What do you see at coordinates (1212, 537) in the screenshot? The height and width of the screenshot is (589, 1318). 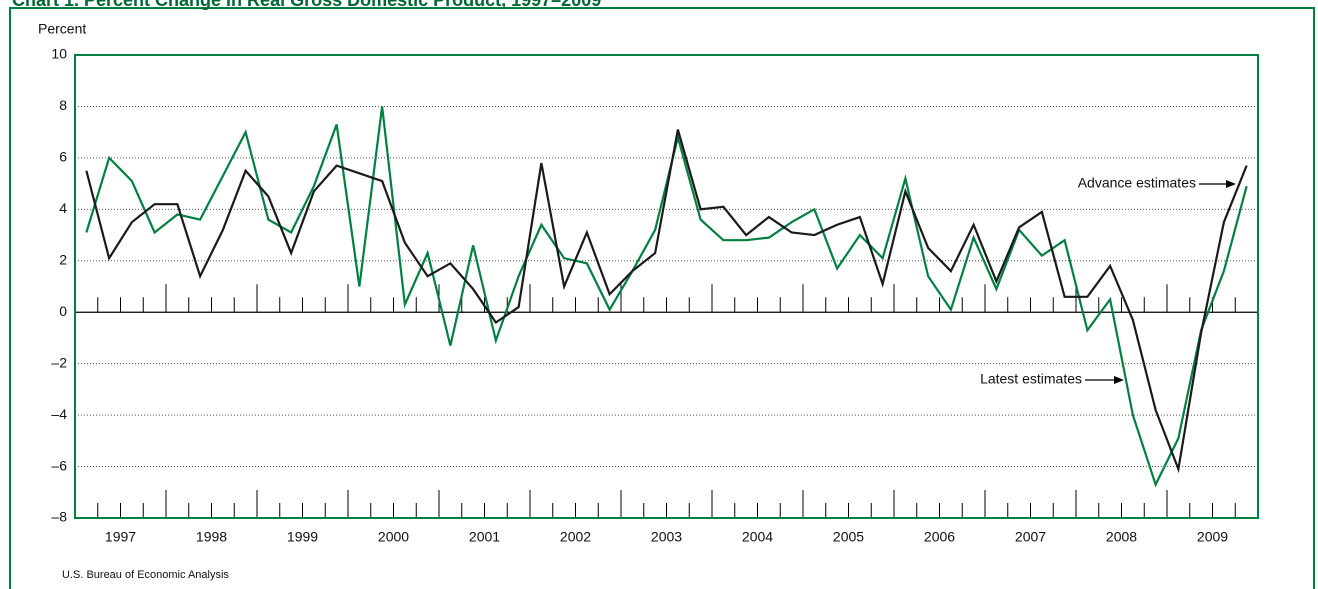 I see `x-tick-label: 2009` at bounding box center [1212, 537].